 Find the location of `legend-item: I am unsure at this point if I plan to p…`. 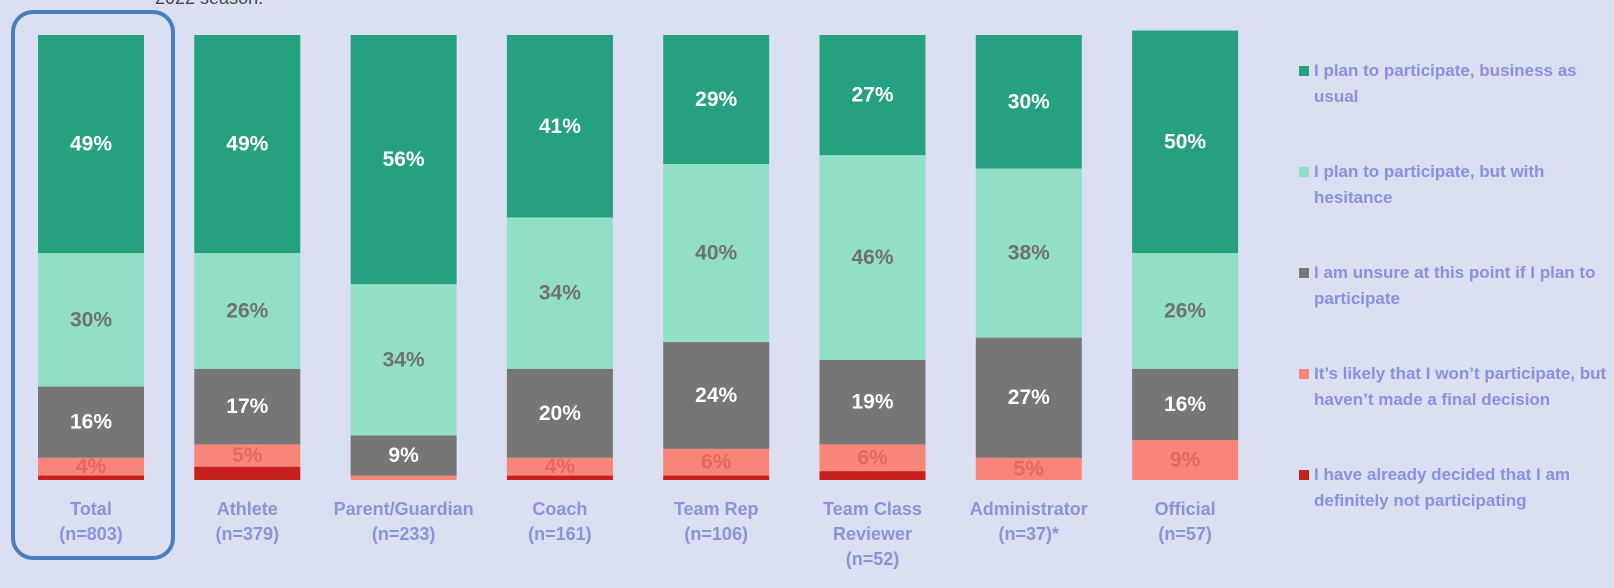

legend-item: I am unsure at this point if I plan to p… is located at coordinates (1456, 286).